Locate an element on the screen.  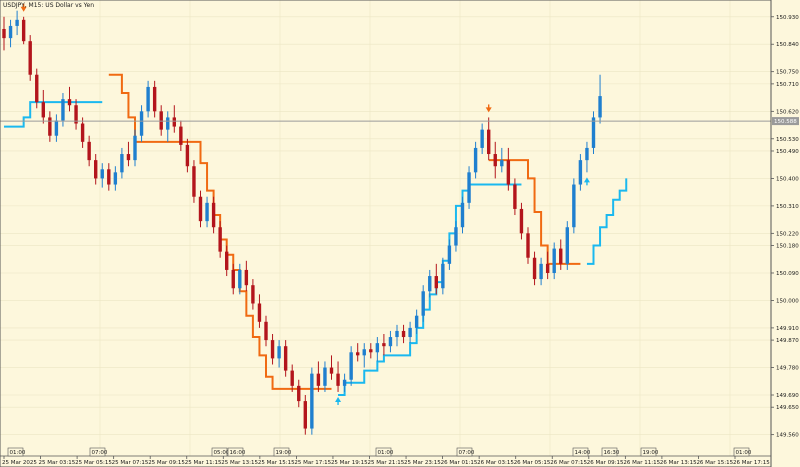
time-marker-label: 16:30 is located at coordinates (612, 453).